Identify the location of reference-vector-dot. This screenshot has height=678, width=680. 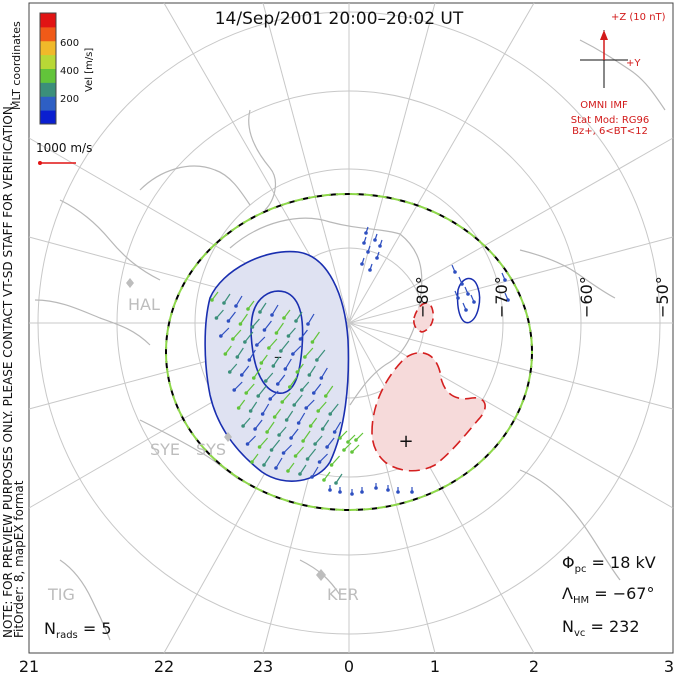
(40, 163).